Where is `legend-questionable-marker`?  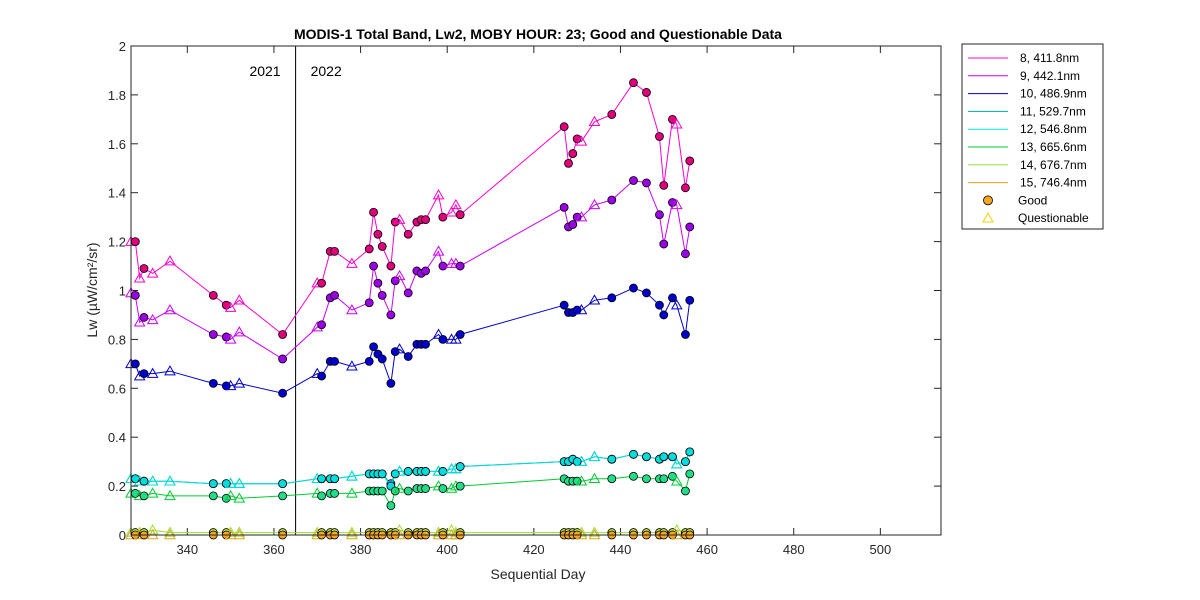 legend-questionable-marker is located at coordinates (988, 217).